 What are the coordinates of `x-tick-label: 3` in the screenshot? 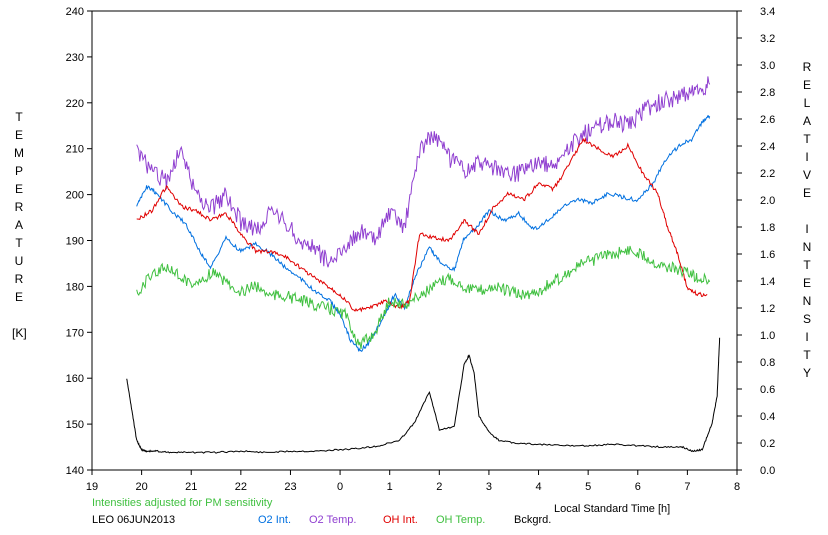 It's located at (489, 487).